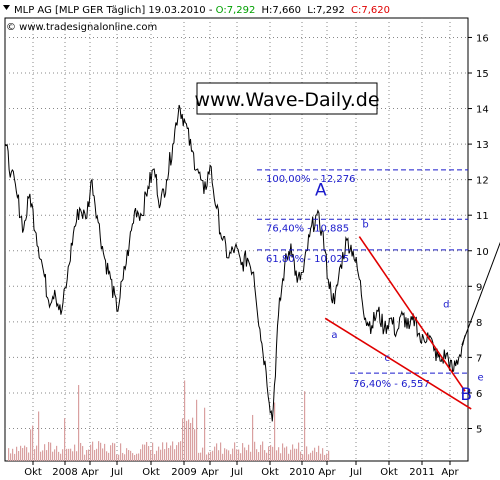 The height and width of the screenshot is (480, 500). Describe the element at coordinates (482, 74) in the screenshot. I see `y-tick-label: 15` at that location.